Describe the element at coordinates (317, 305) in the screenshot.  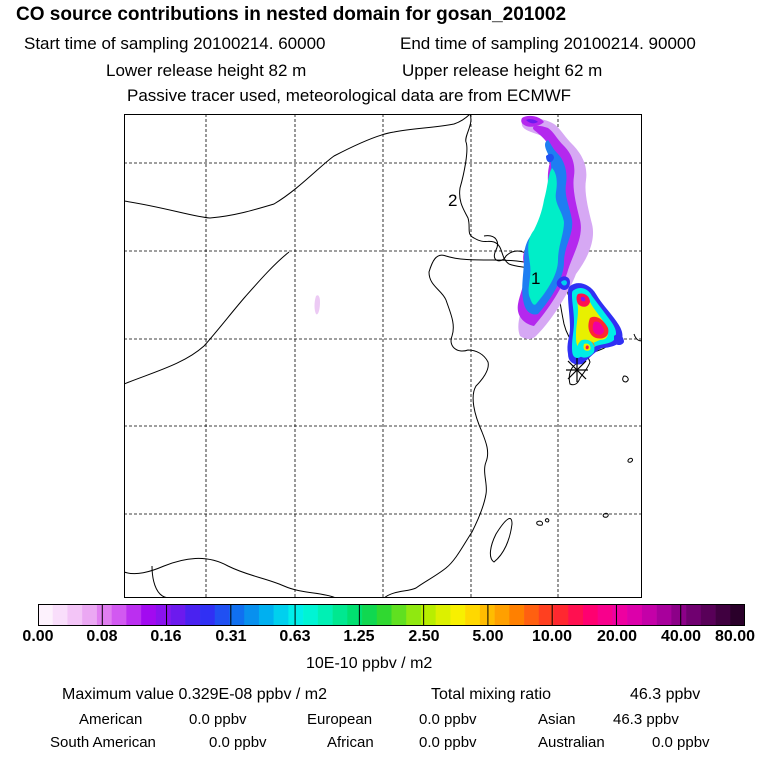
I see `faint-plume` at that location.